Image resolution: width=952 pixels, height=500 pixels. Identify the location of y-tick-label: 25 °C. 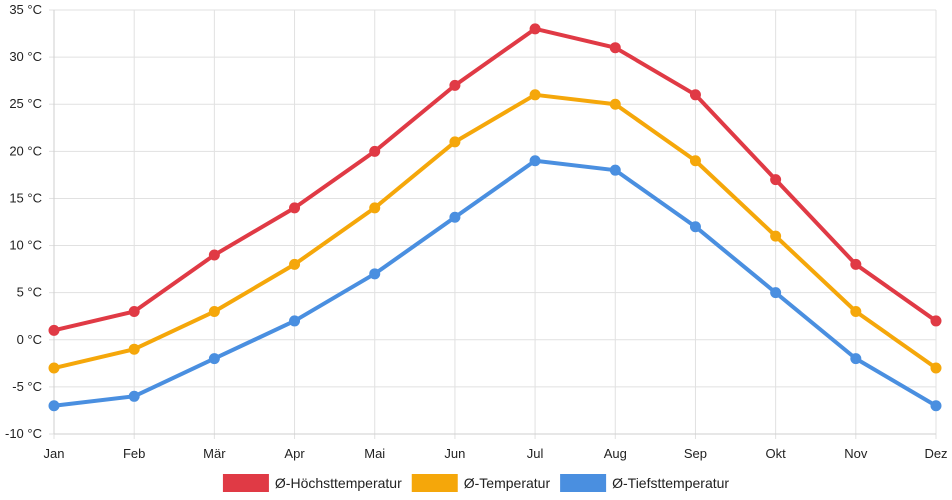
(25, 103).